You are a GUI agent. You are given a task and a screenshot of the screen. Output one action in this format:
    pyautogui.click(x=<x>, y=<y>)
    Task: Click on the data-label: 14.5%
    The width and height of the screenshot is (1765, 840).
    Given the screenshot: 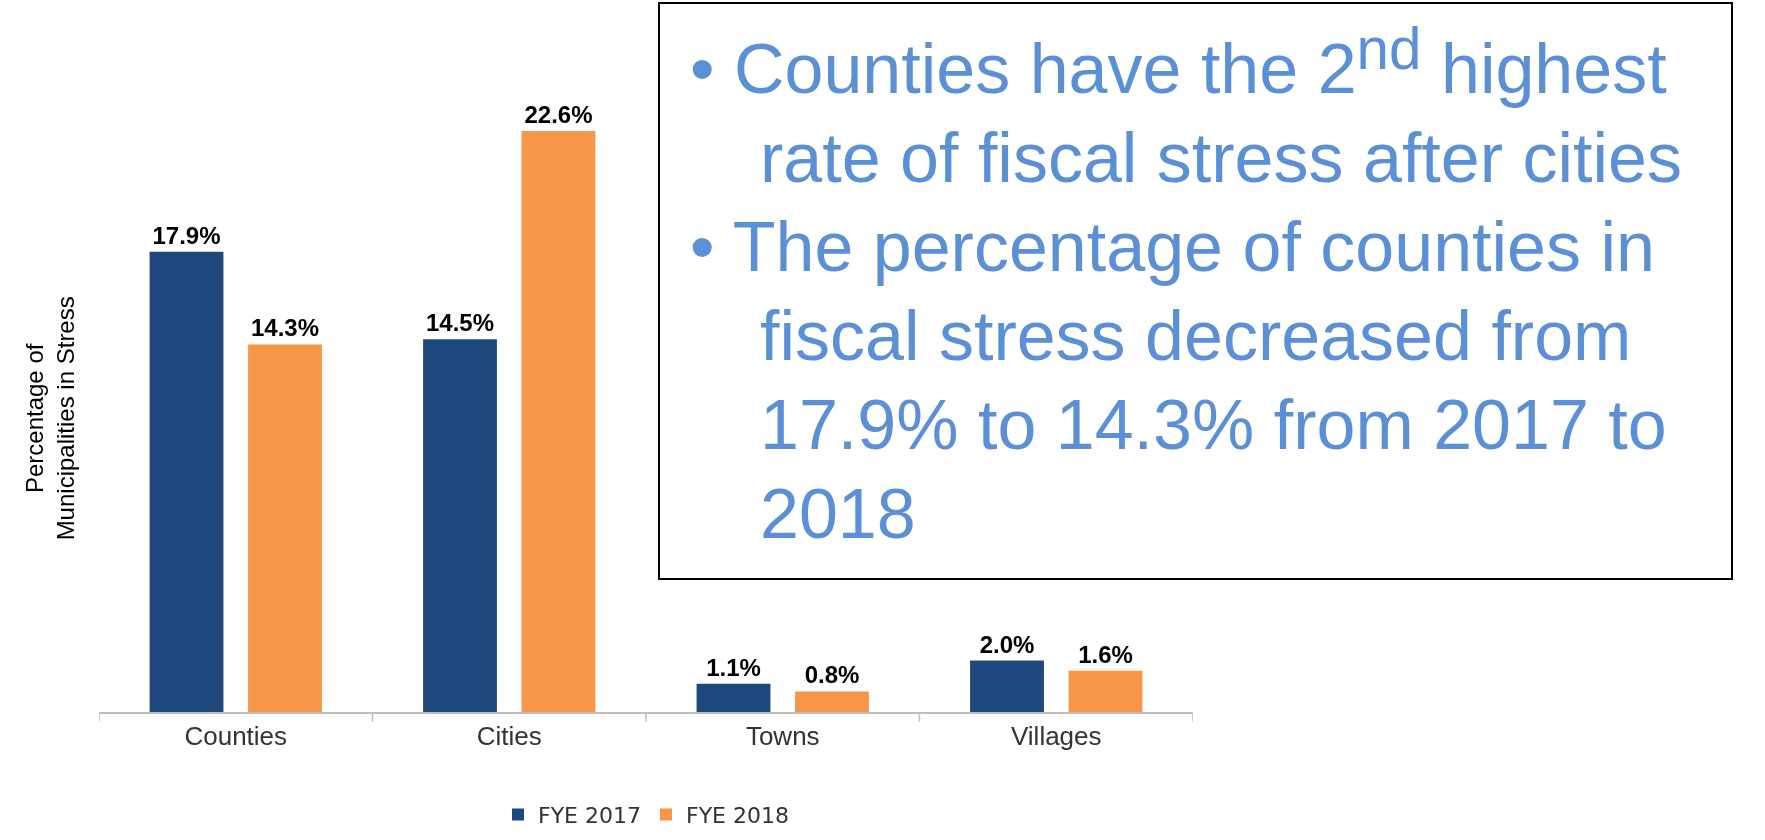 What is the action you would take?
    pyautogui.click(x=460, y=323)
    